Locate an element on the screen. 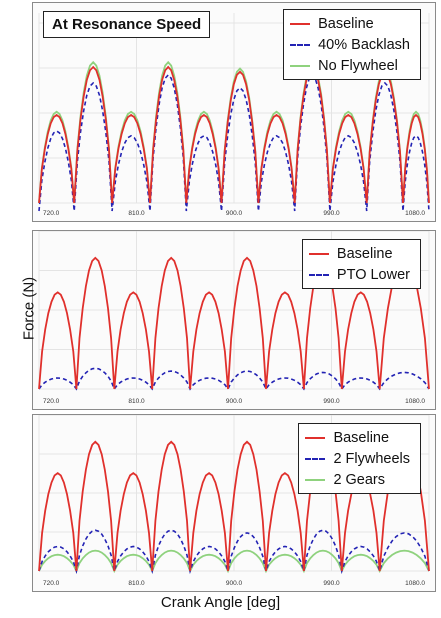 The image size is (441, 618). legend-item: PTO Lower is located at coordinates (359, 274).